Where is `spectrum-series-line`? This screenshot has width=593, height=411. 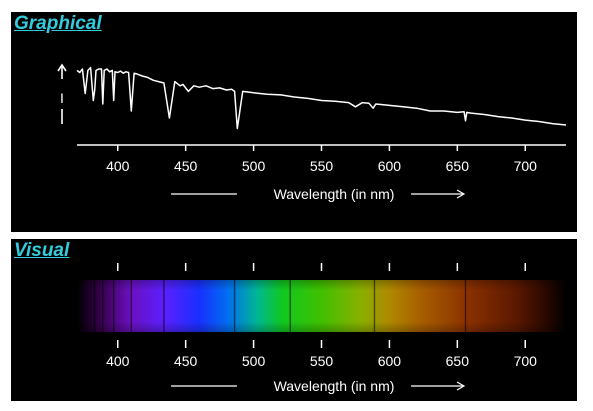
spectrum-series-line is located at coordinates (321, 98).